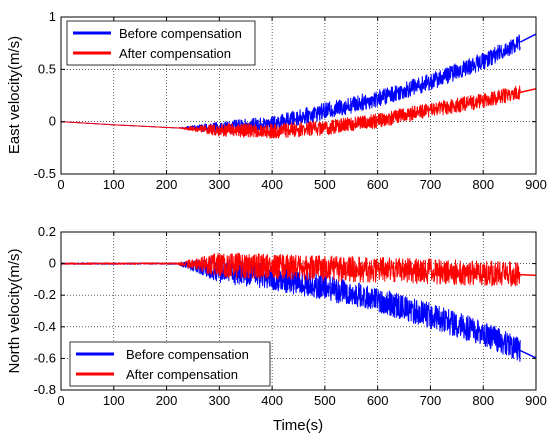  Describe the element at coordinates (45, 310) in the screenshot. I see `y-tick-labels: -0.8 -0.6 -0.4 -0.2 0 0.2` at that location.